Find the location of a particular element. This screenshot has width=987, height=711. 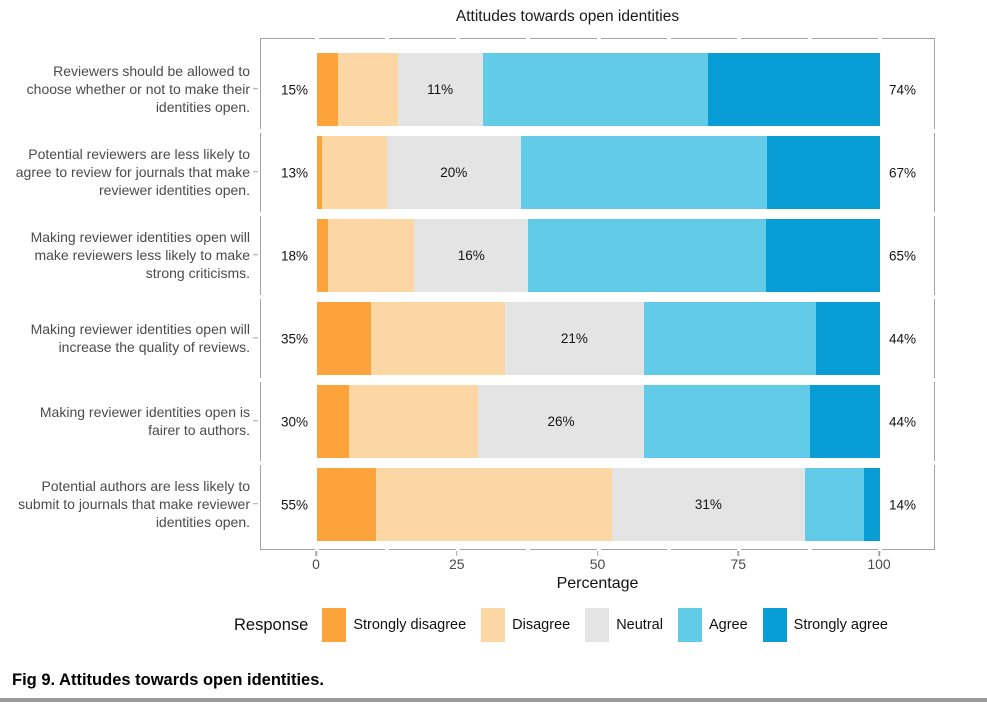

right-total-label: 74% is located at coordinates (903, 89).